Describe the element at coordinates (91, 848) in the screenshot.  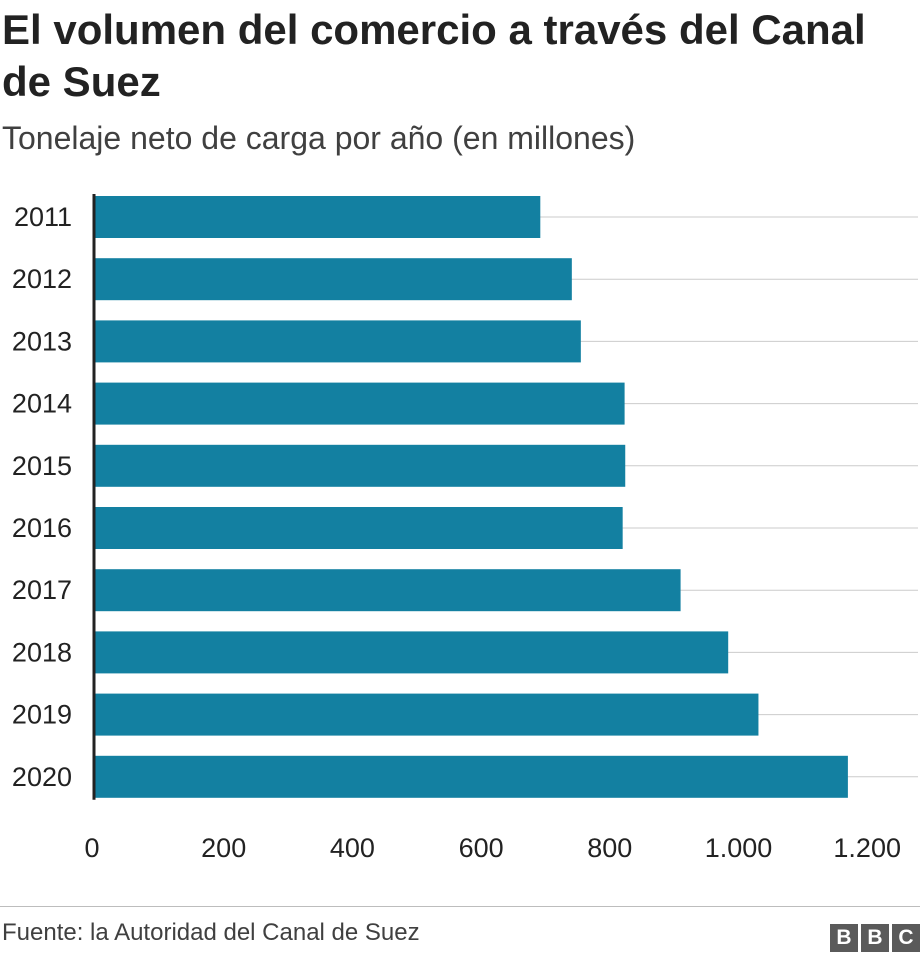
I see `x-tick-label: 0` at that location.